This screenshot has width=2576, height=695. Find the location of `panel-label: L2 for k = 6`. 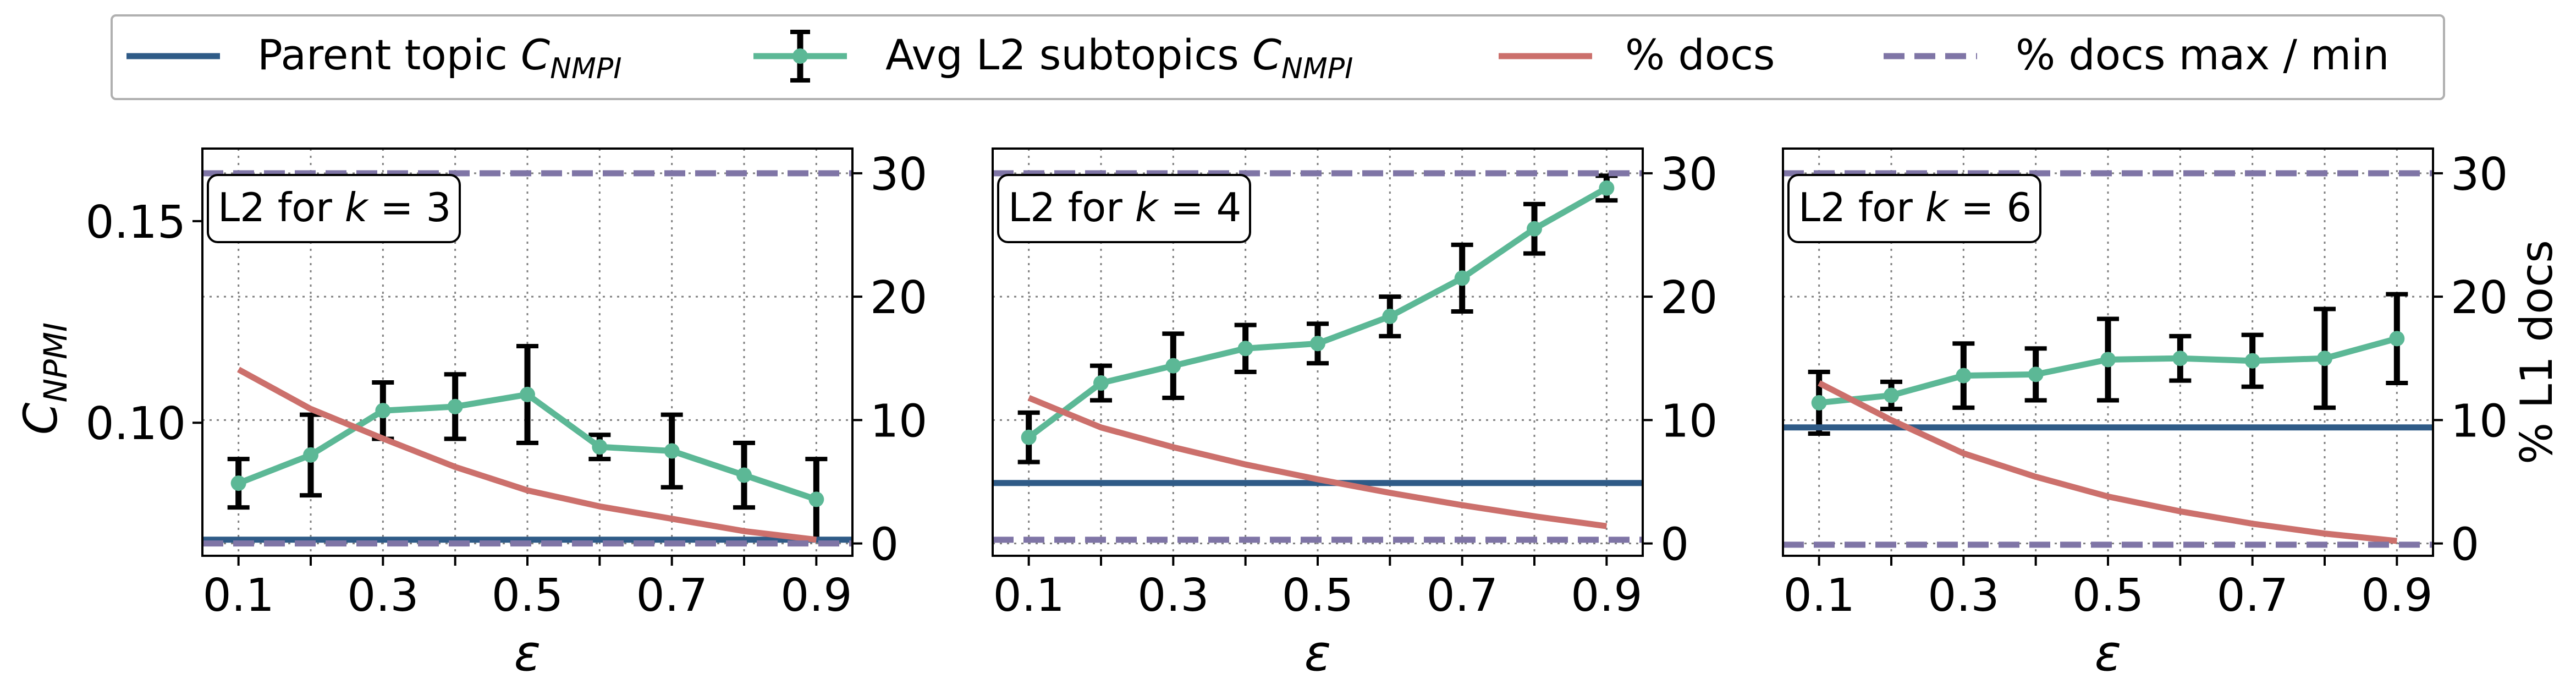

panel-label: L2 for k = 6 is located at coordinates (1915, 207).